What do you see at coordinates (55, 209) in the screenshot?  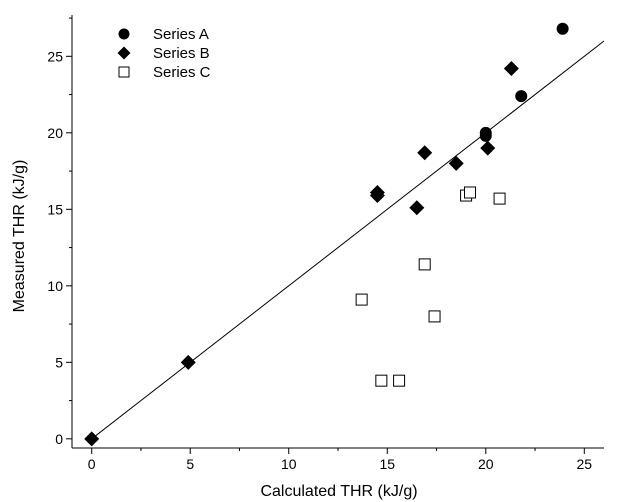 I see `y-tick-label-15: 15` at bounding box center [55, 209].